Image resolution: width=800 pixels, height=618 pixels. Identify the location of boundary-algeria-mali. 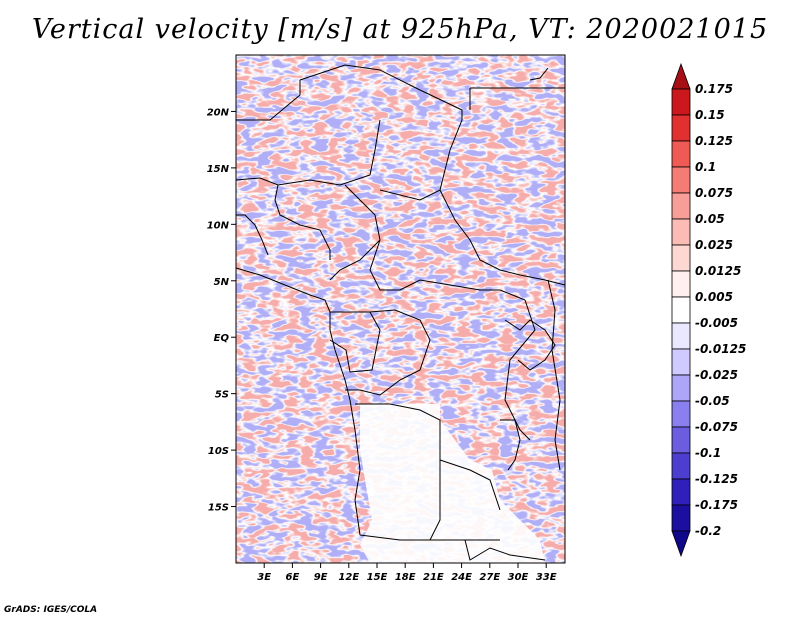
(268, 100).